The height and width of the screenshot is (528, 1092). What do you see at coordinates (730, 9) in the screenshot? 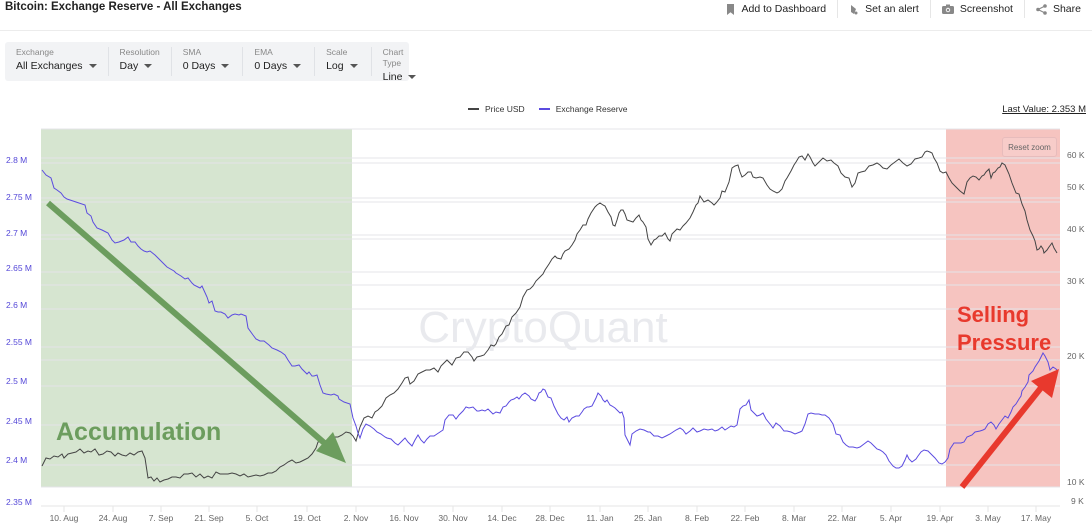
I see `bookmark-icon` at bounding box center [730, 9].